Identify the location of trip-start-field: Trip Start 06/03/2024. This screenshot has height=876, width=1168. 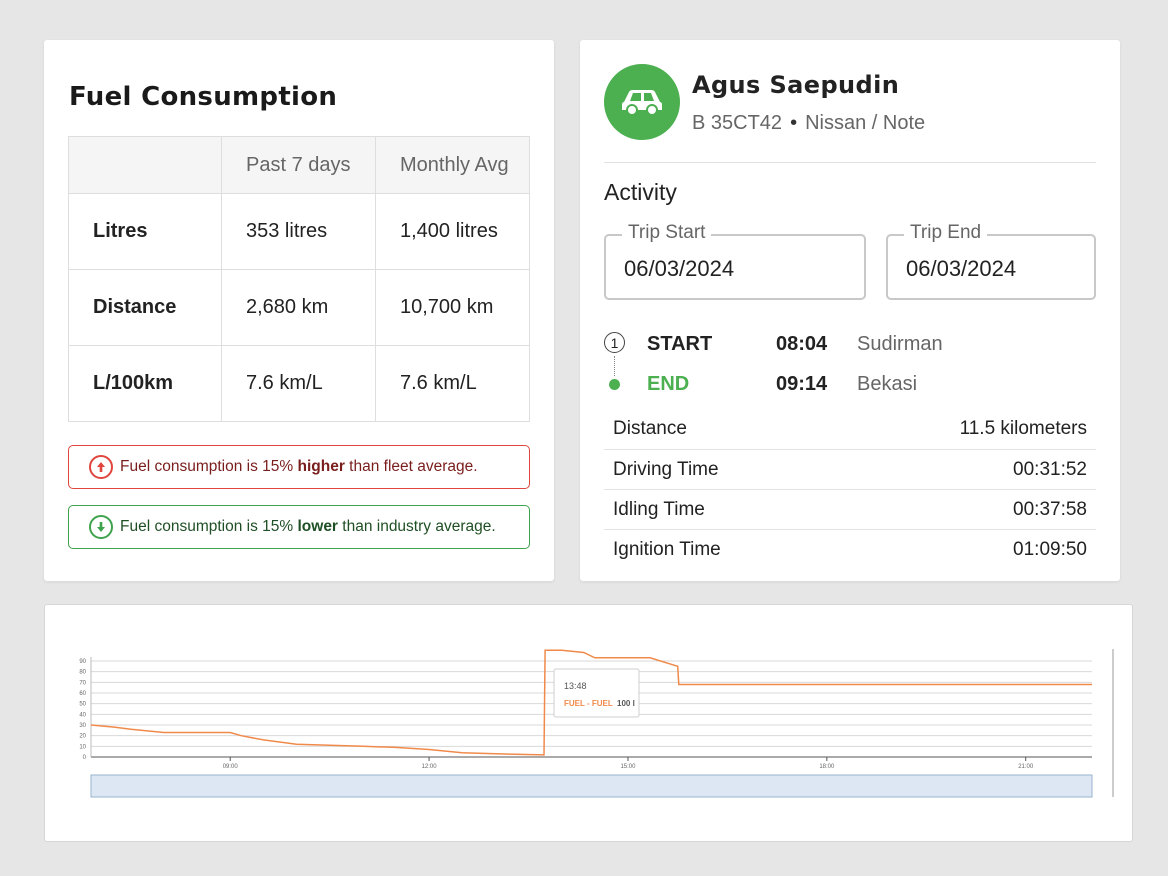
(735, 261).